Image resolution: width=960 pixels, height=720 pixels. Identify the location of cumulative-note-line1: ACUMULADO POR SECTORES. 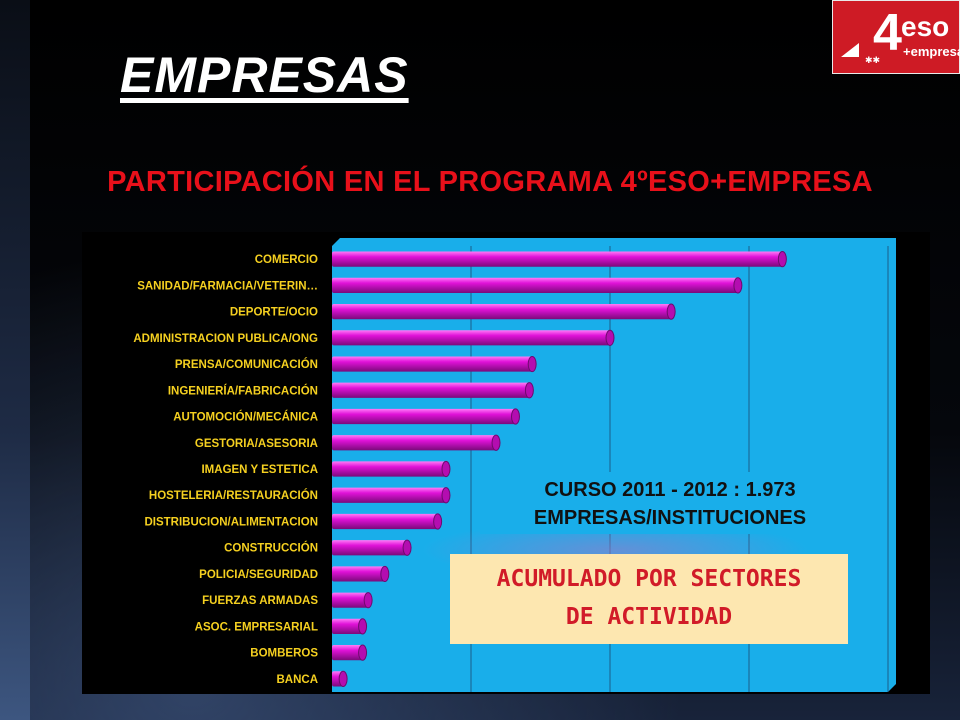
(649, 579).